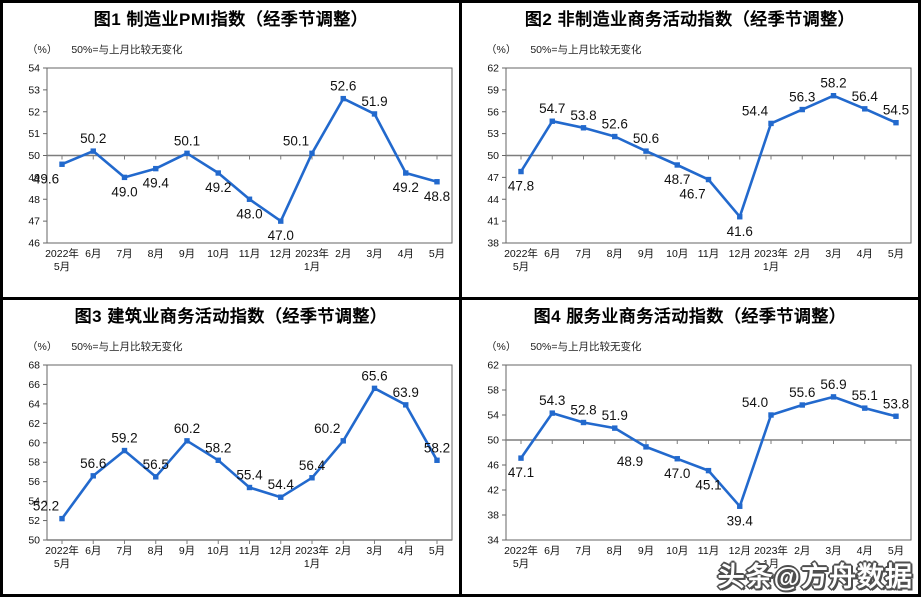  What do you see at coordinates (312, 465) in the screenshot?
I see `value-label: 56.4` at bounding box center [312, 465].